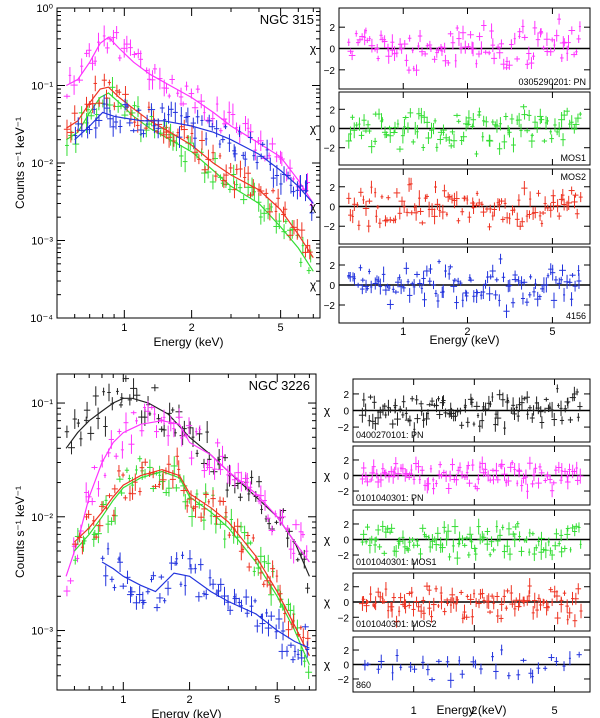 The image size is (600, 718). Describe the element at coordinates (287, 19) in the screenshot. I see `chart-title: NGC 315` at that location.